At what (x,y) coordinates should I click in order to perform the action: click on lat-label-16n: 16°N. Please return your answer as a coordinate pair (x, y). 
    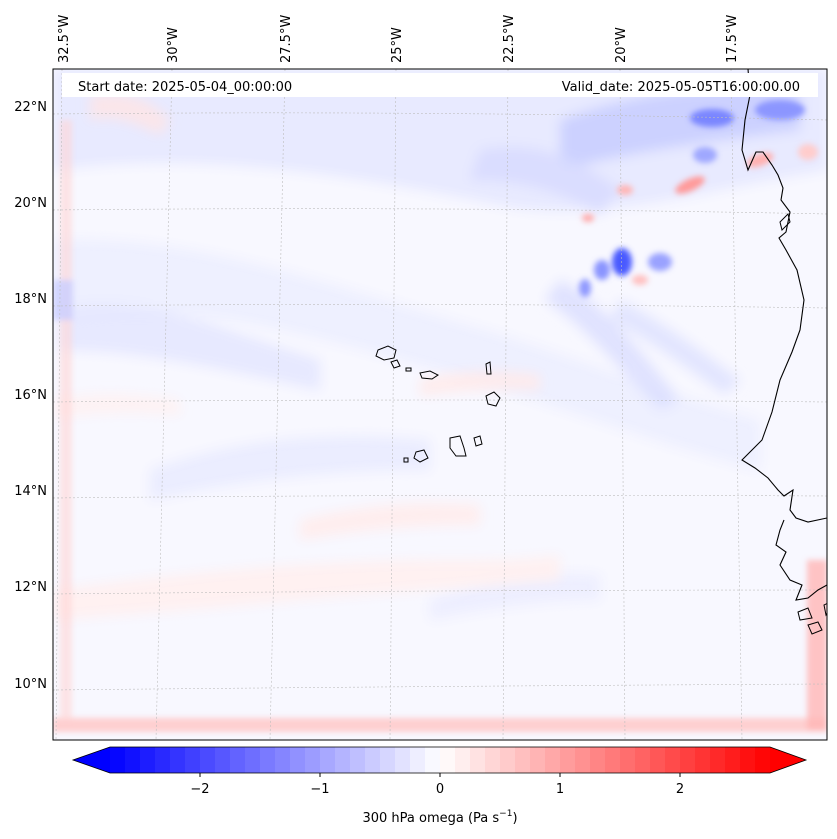
    Looking at the image, I should click on (30, 395).